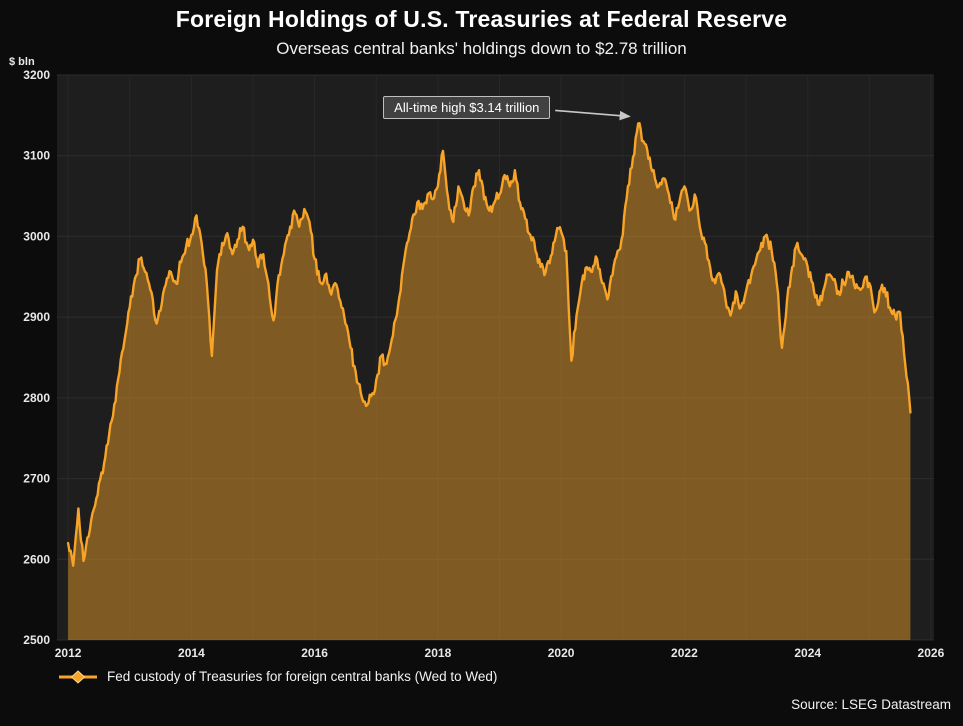 Image resolution: width=963 pixels, height=726 pixels. I want to click on x-tick-label: 2012, so click(68, 653).